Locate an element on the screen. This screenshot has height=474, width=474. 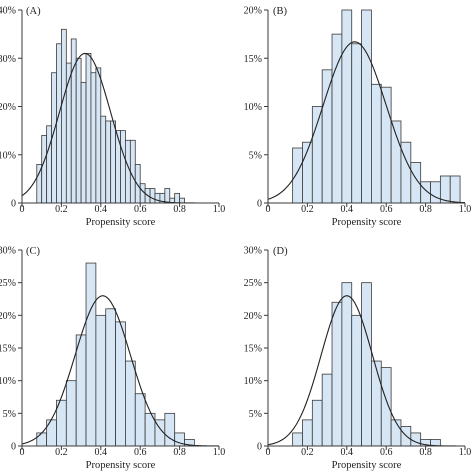
panel-a-label: (A) is located at coordinates (33, 11).